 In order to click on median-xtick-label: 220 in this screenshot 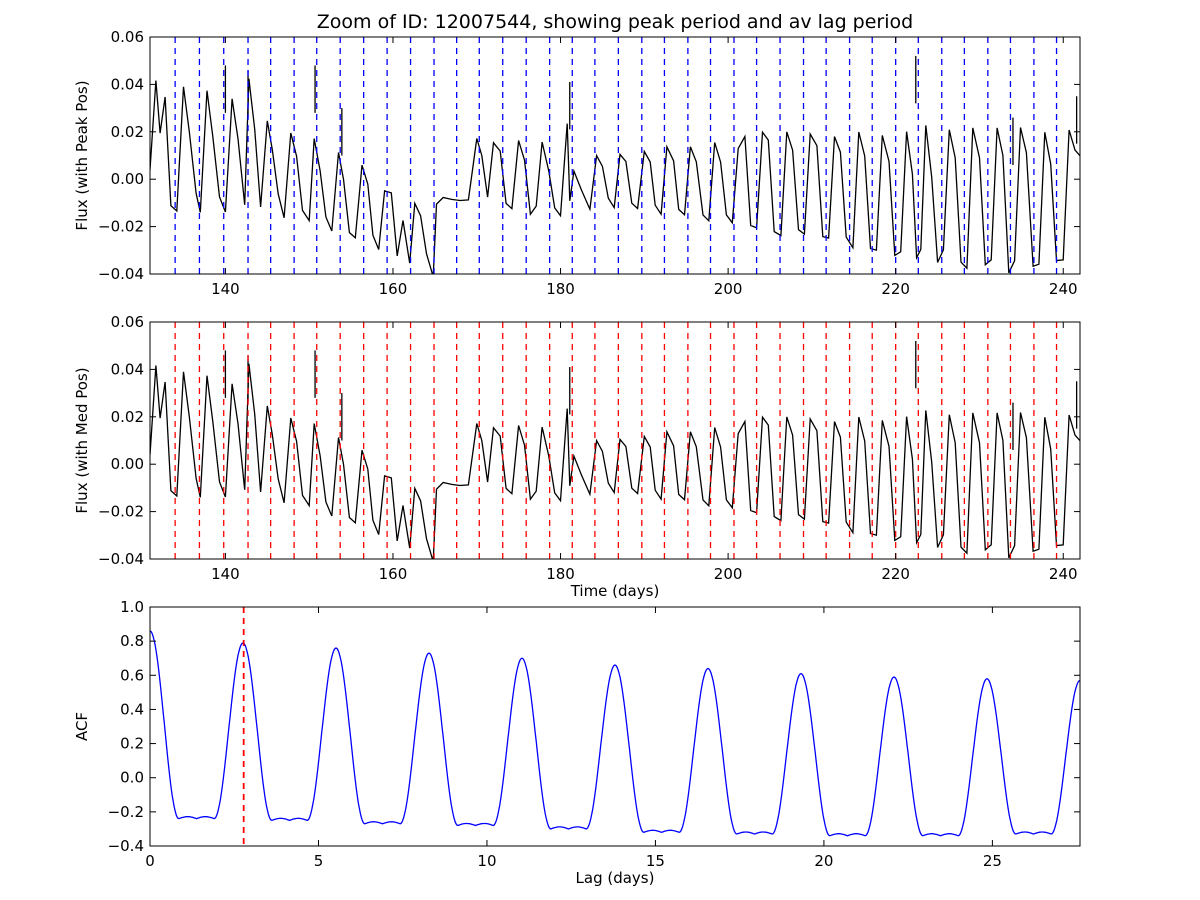, I will do `click(895, 574)`.